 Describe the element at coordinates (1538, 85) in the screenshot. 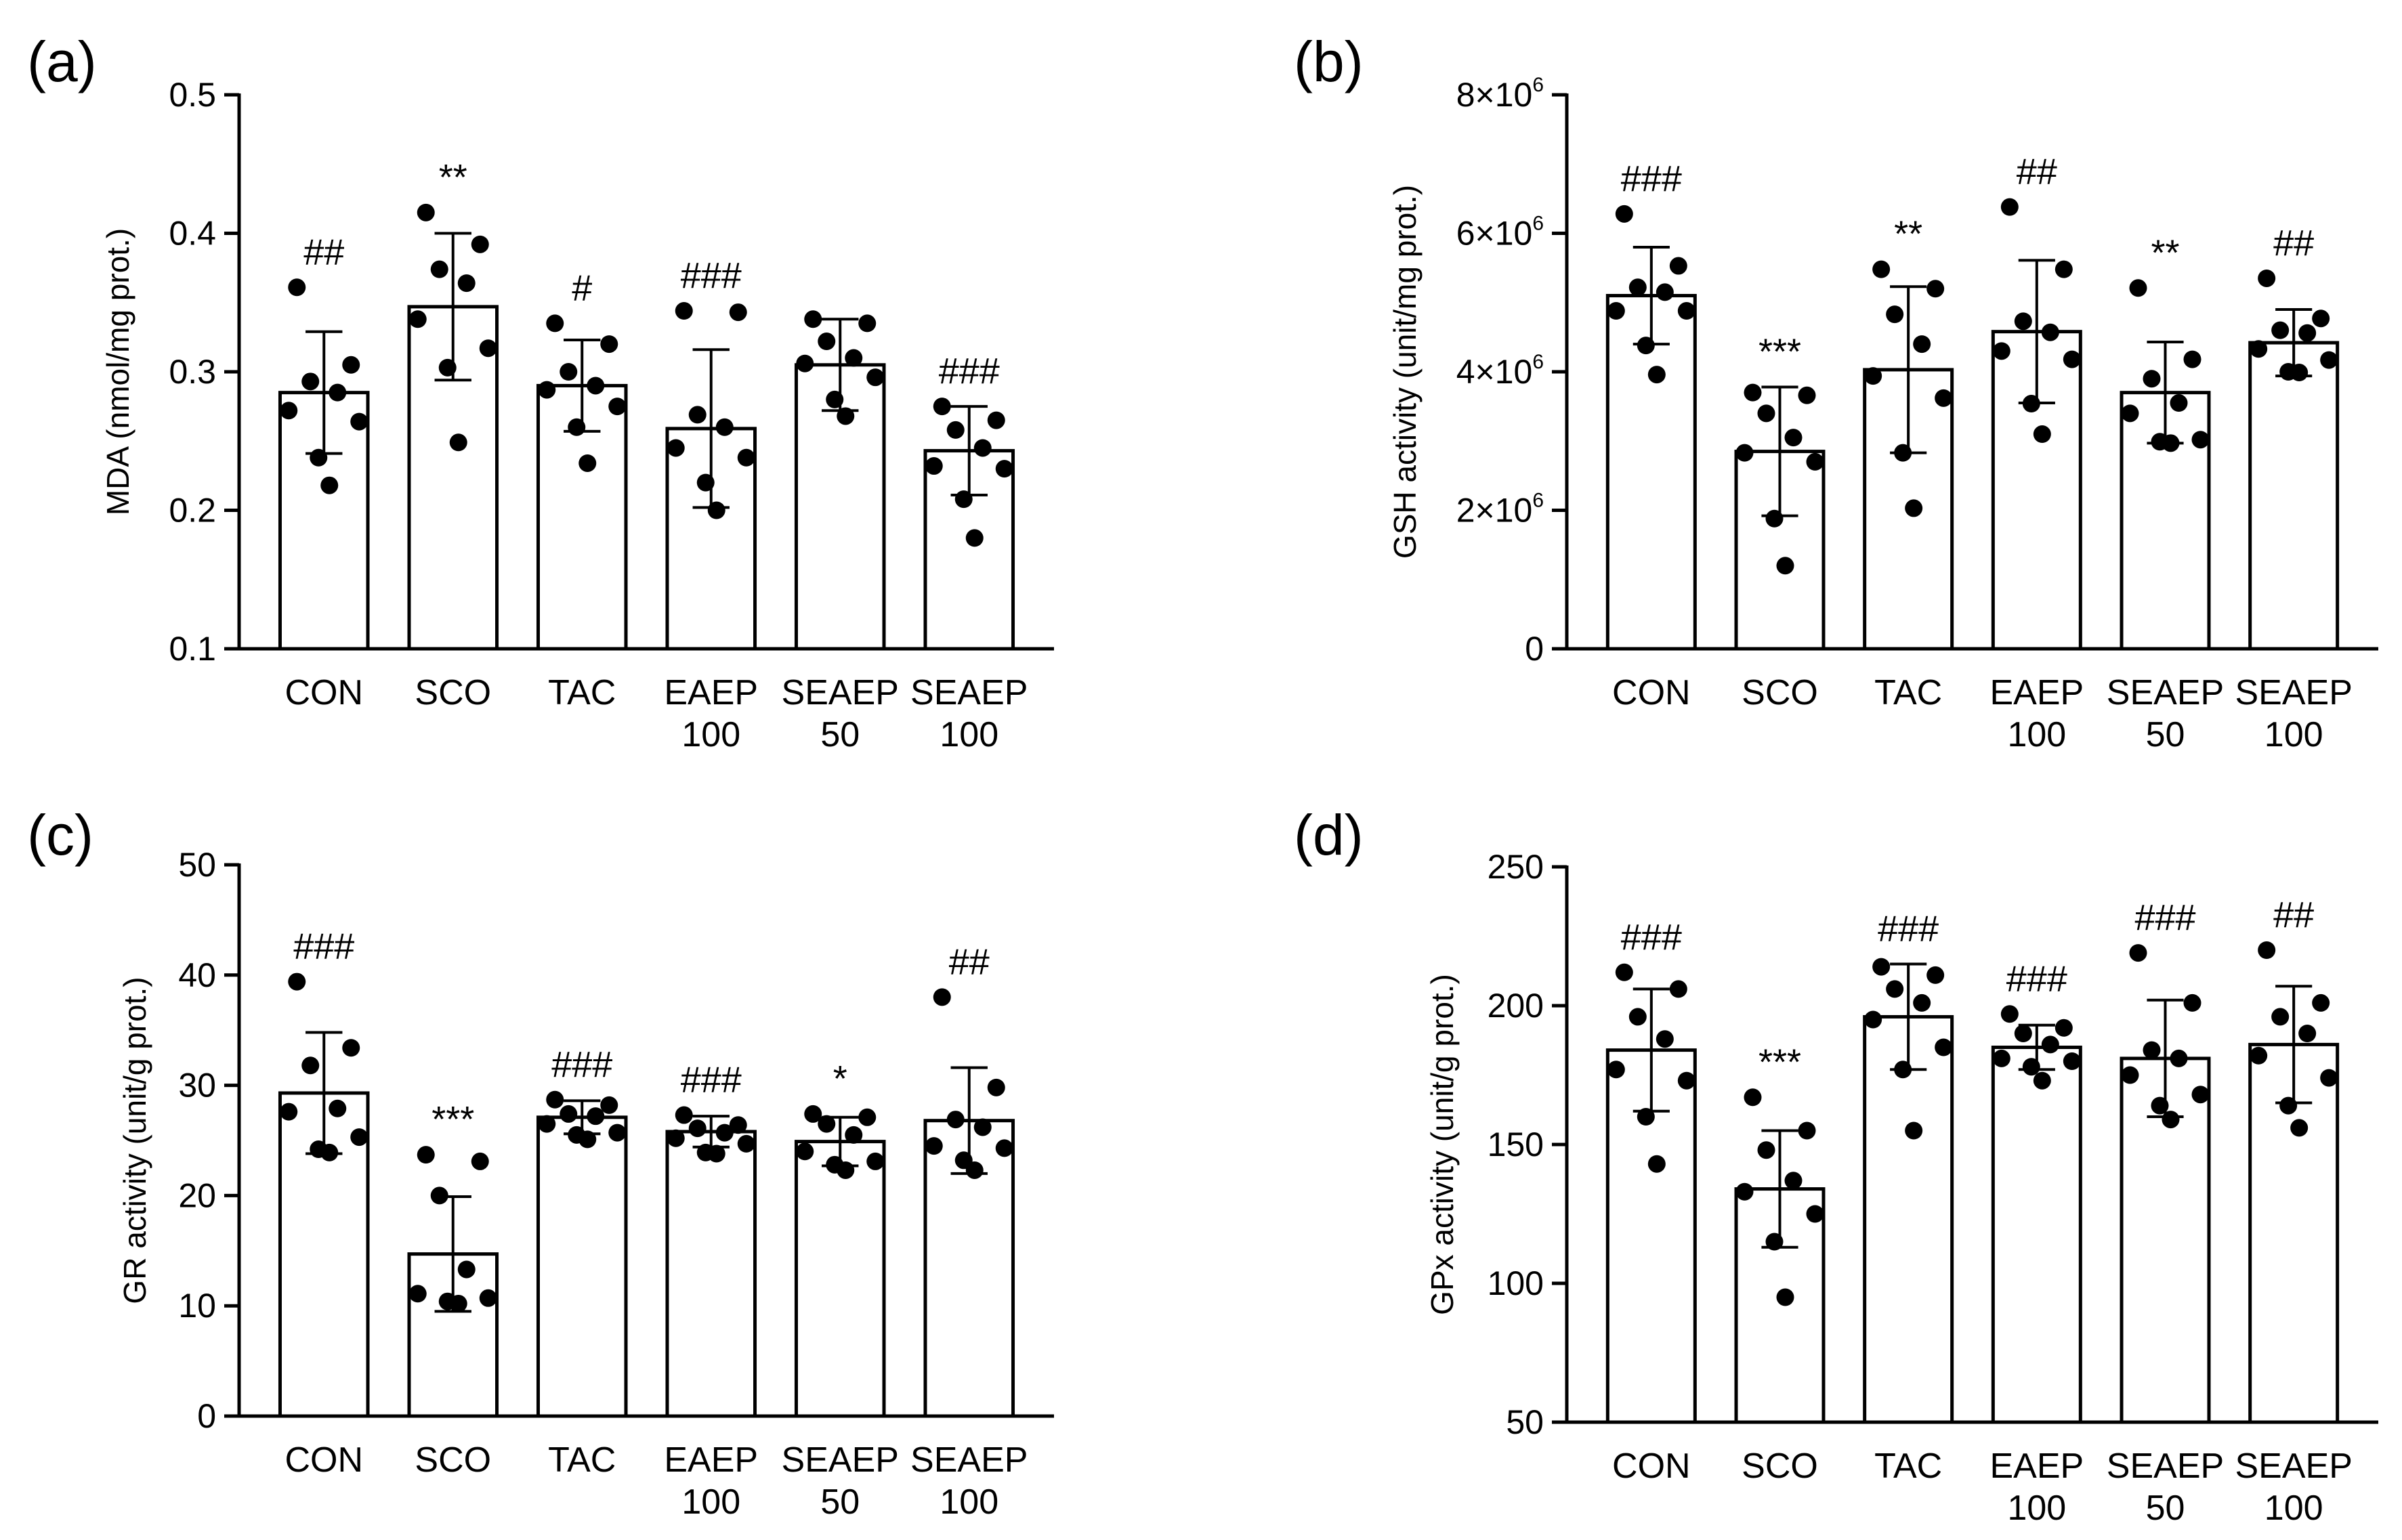

I see `y-tick-label-exponent: 6` at that location.